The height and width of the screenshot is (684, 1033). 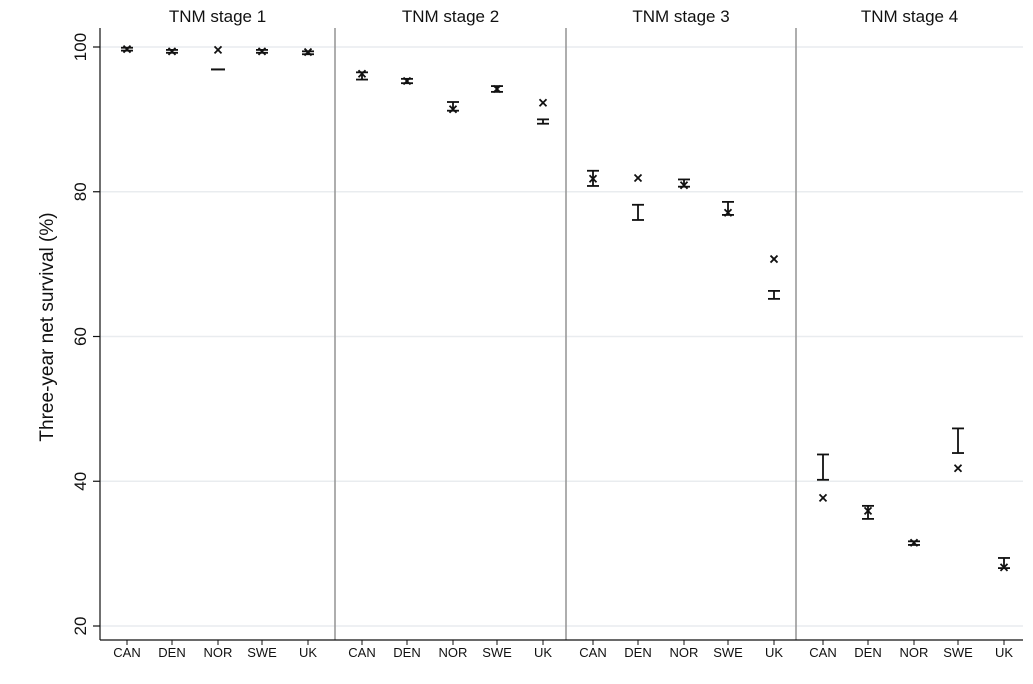 I want to click on y-tick-label: 100, so click(x=80, y=47).